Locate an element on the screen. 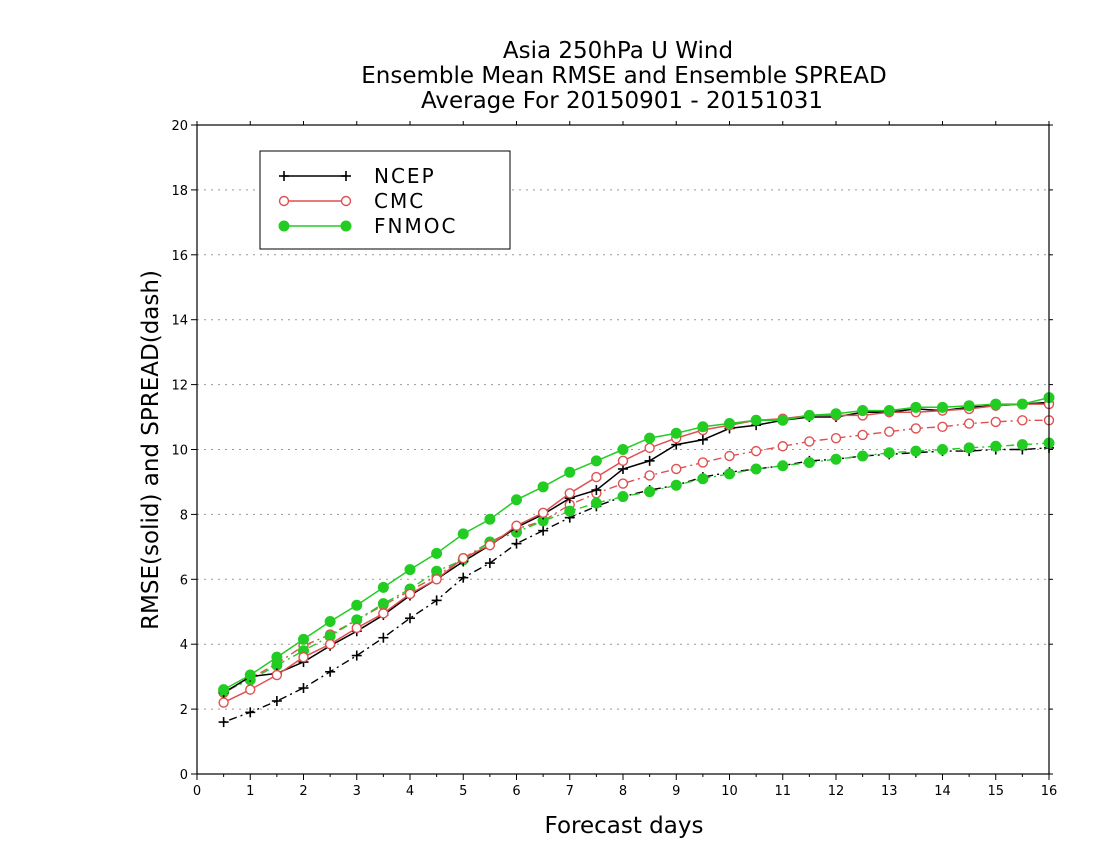  x-tick-label: 15 is located at coordinates (995, 791).